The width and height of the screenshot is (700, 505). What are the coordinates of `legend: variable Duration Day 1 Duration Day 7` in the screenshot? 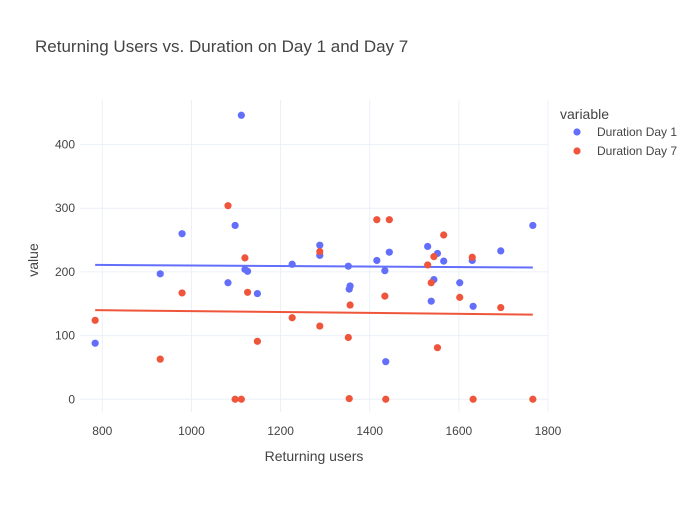 It's located at (618, 132).